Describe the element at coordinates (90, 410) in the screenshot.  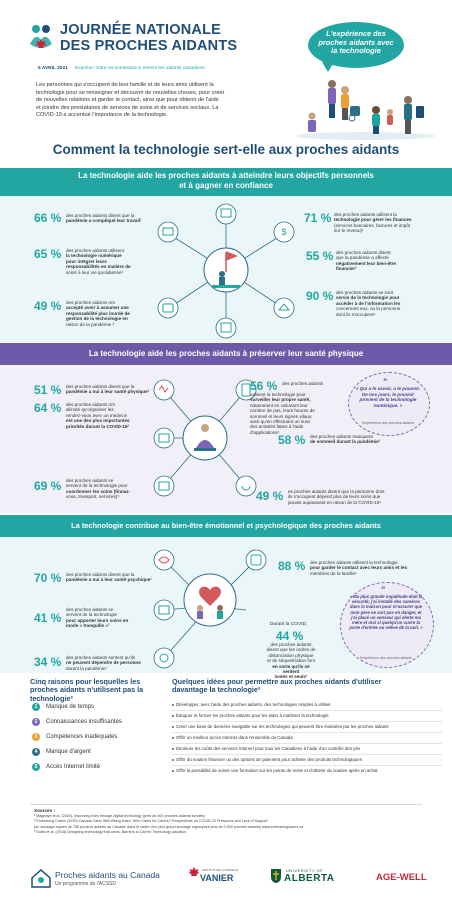
I see `stat-line: dénoté qu'organiser les` at that location.